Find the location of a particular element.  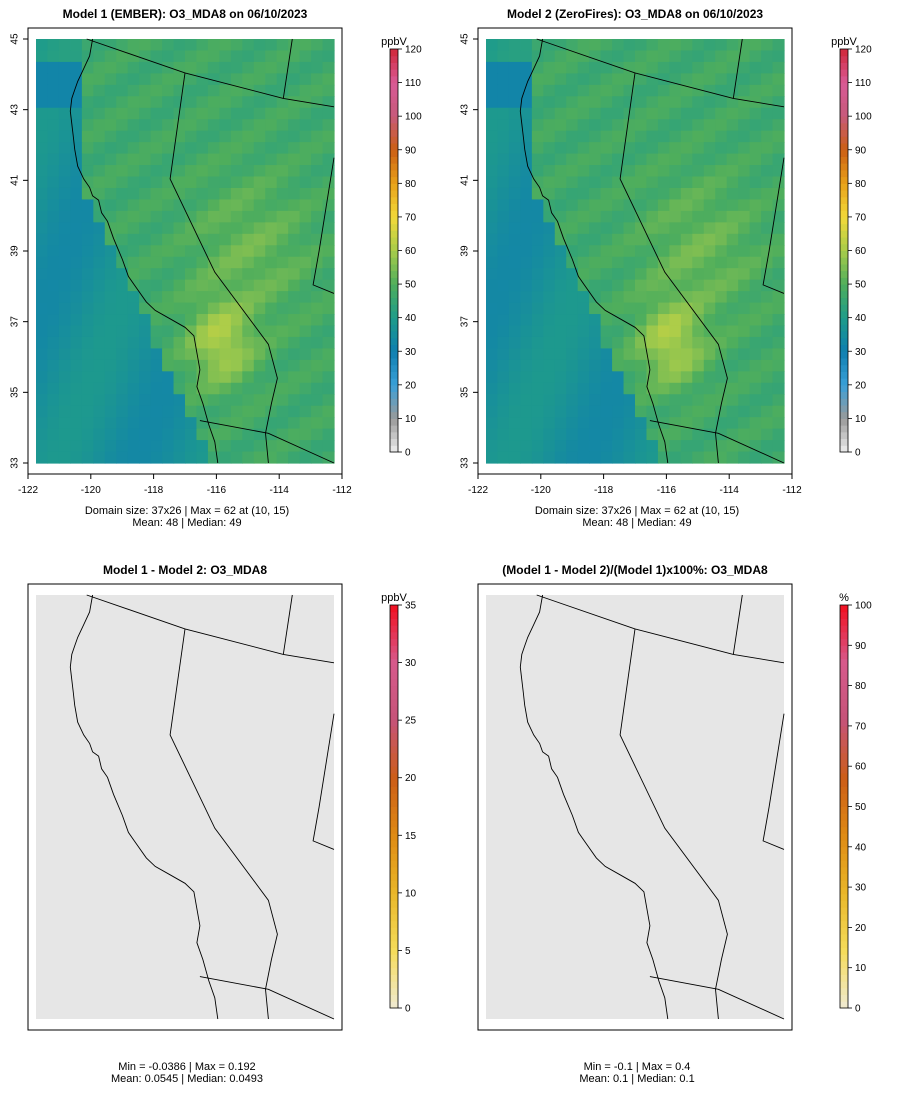

x-tick-label: -118 is located at coordinates (154, 490).